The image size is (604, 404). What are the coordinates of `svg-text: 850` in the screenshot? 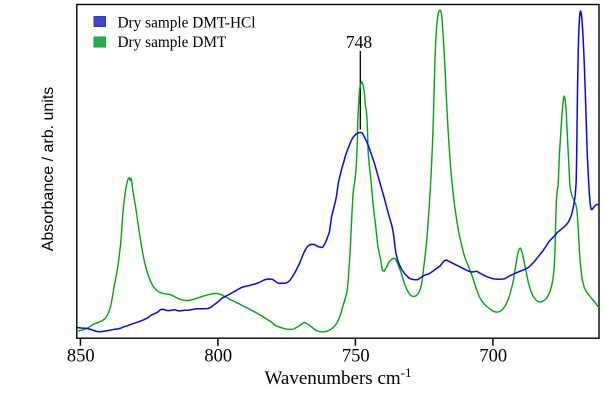 It's located at (81, 357).